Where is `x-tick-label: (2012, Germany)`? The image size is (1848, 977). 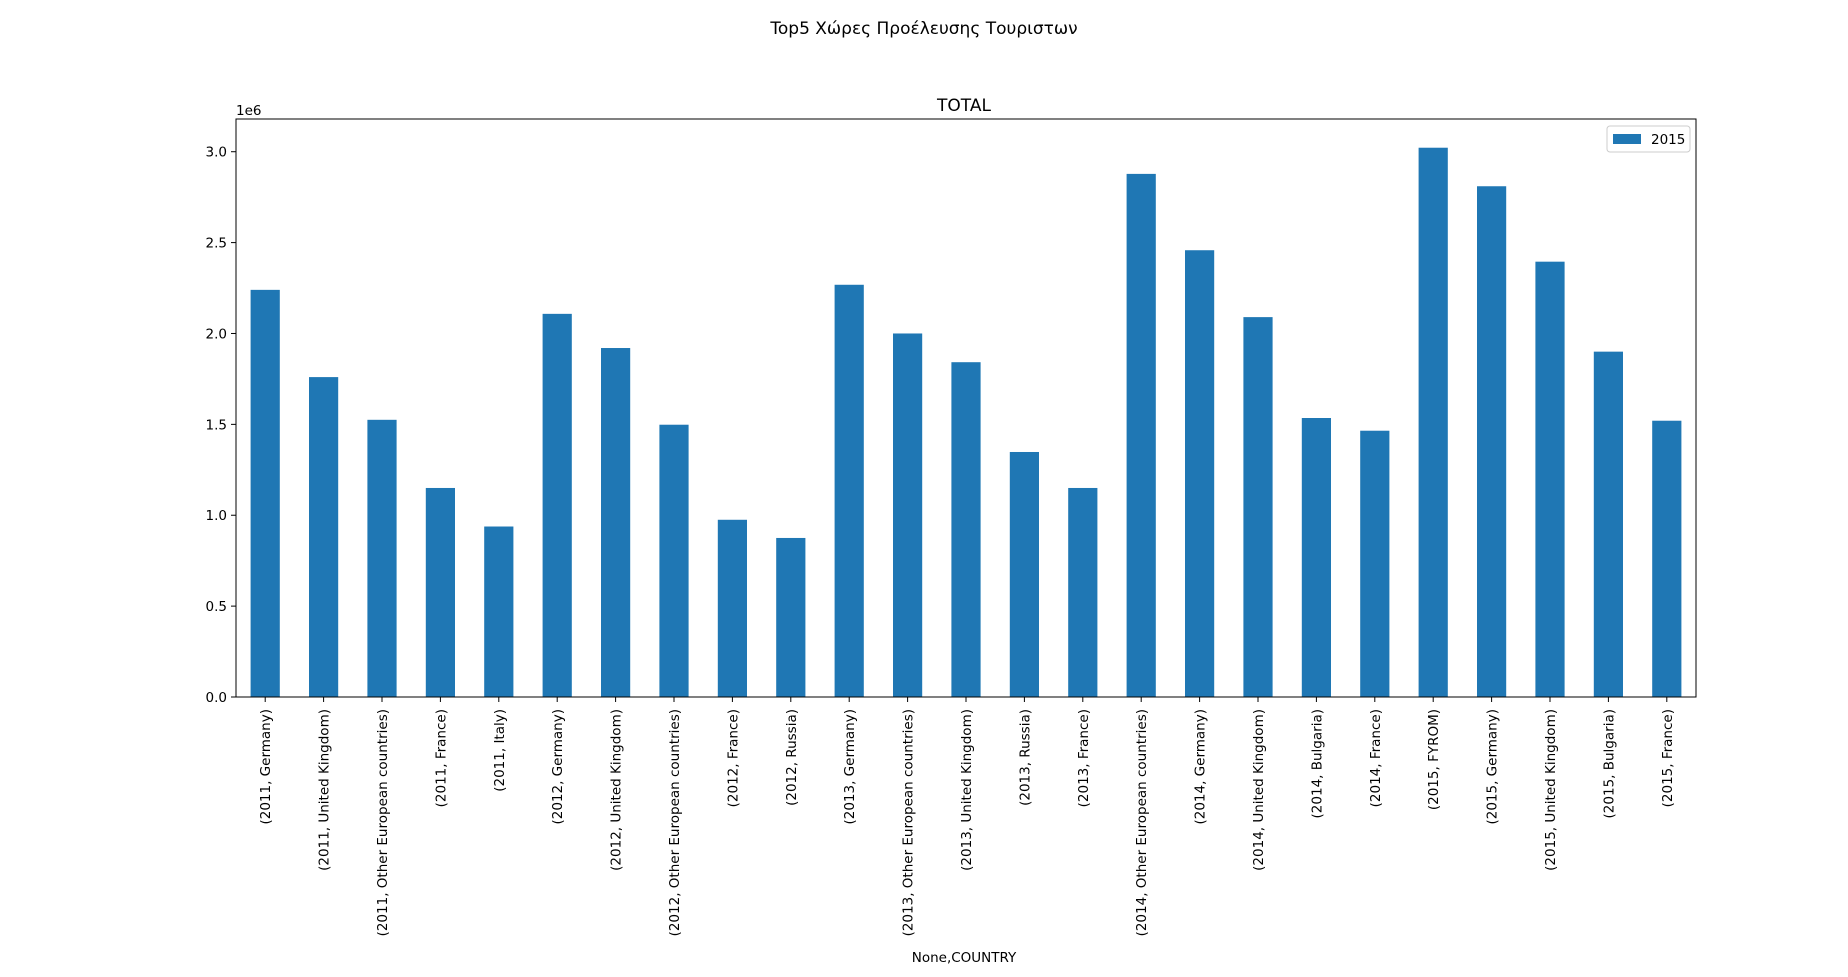
x-tick-label: (2012, Germany) is located at coordinates (558, 767).